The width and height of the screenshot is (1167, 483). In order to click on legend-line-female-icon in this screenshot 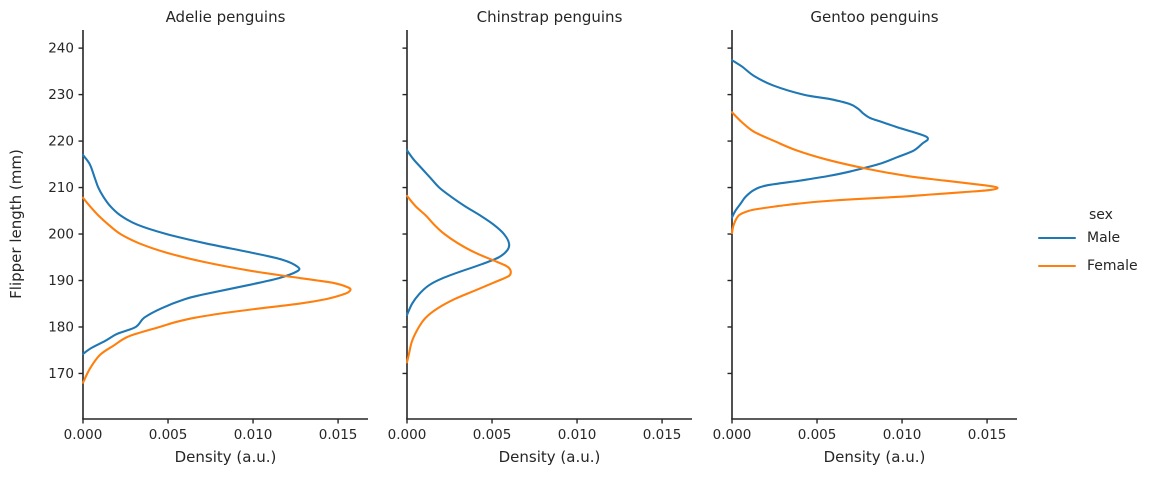, I will do `click(1057, 266)`.